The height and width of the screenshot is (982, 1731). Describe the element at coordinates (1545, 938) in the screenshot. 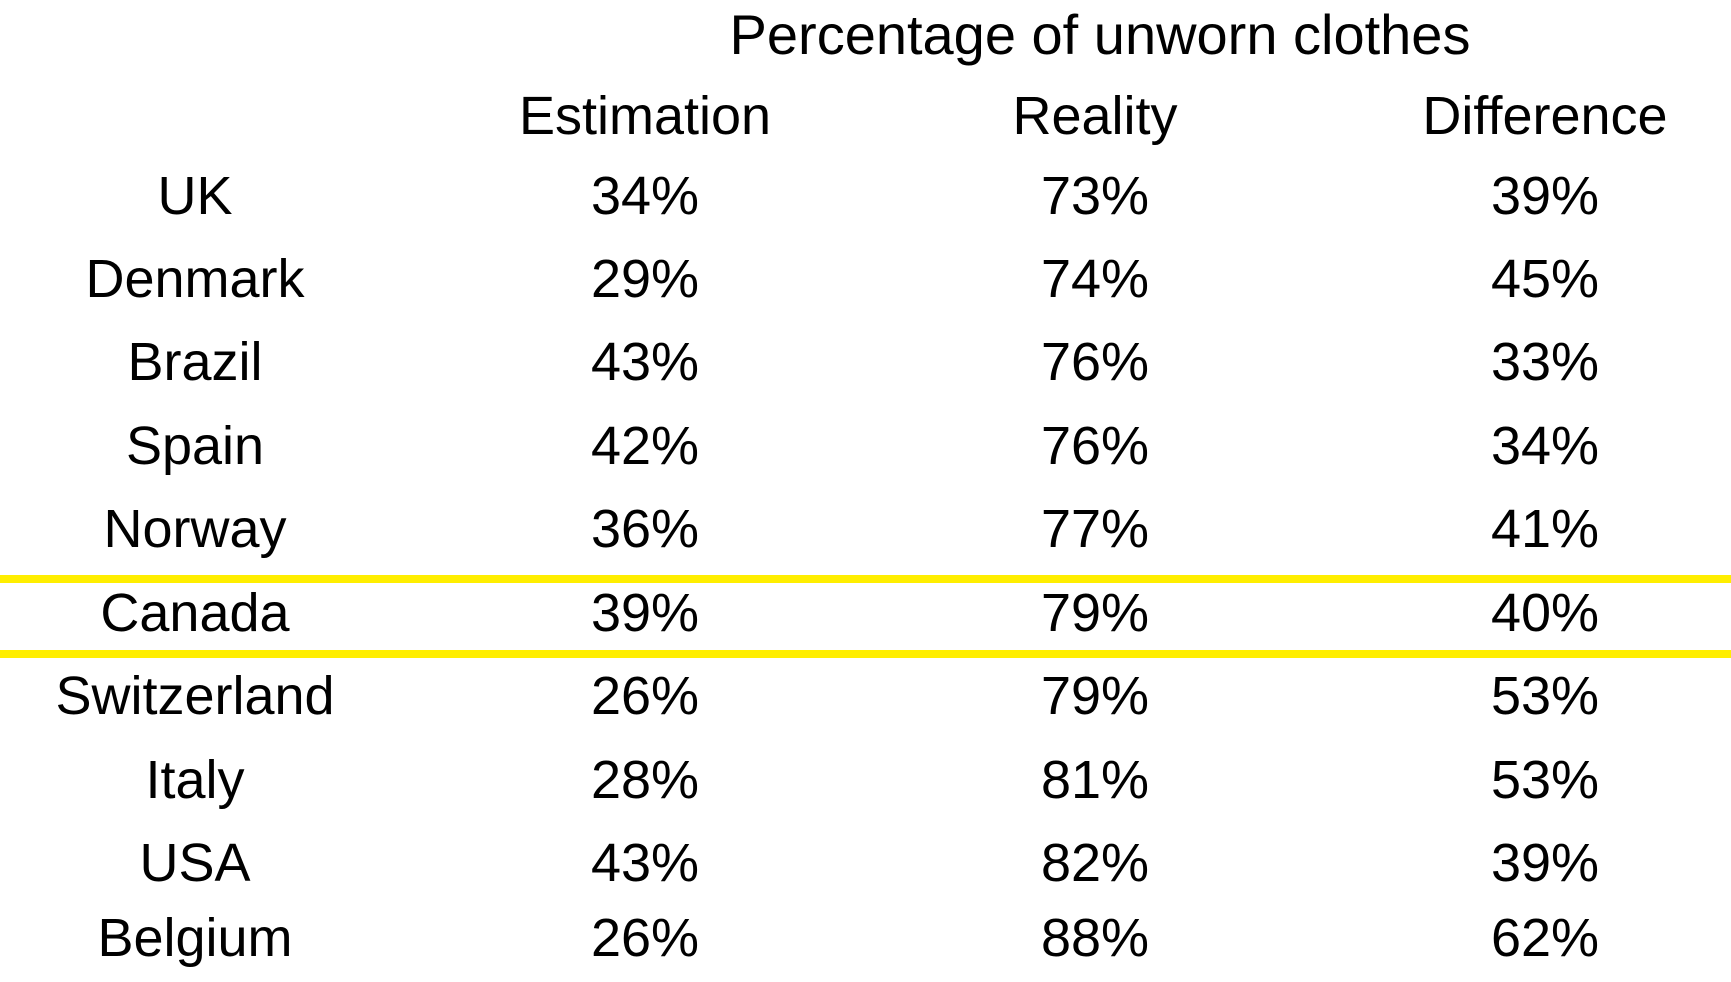

I see `difference-cell: 62%` at that location.